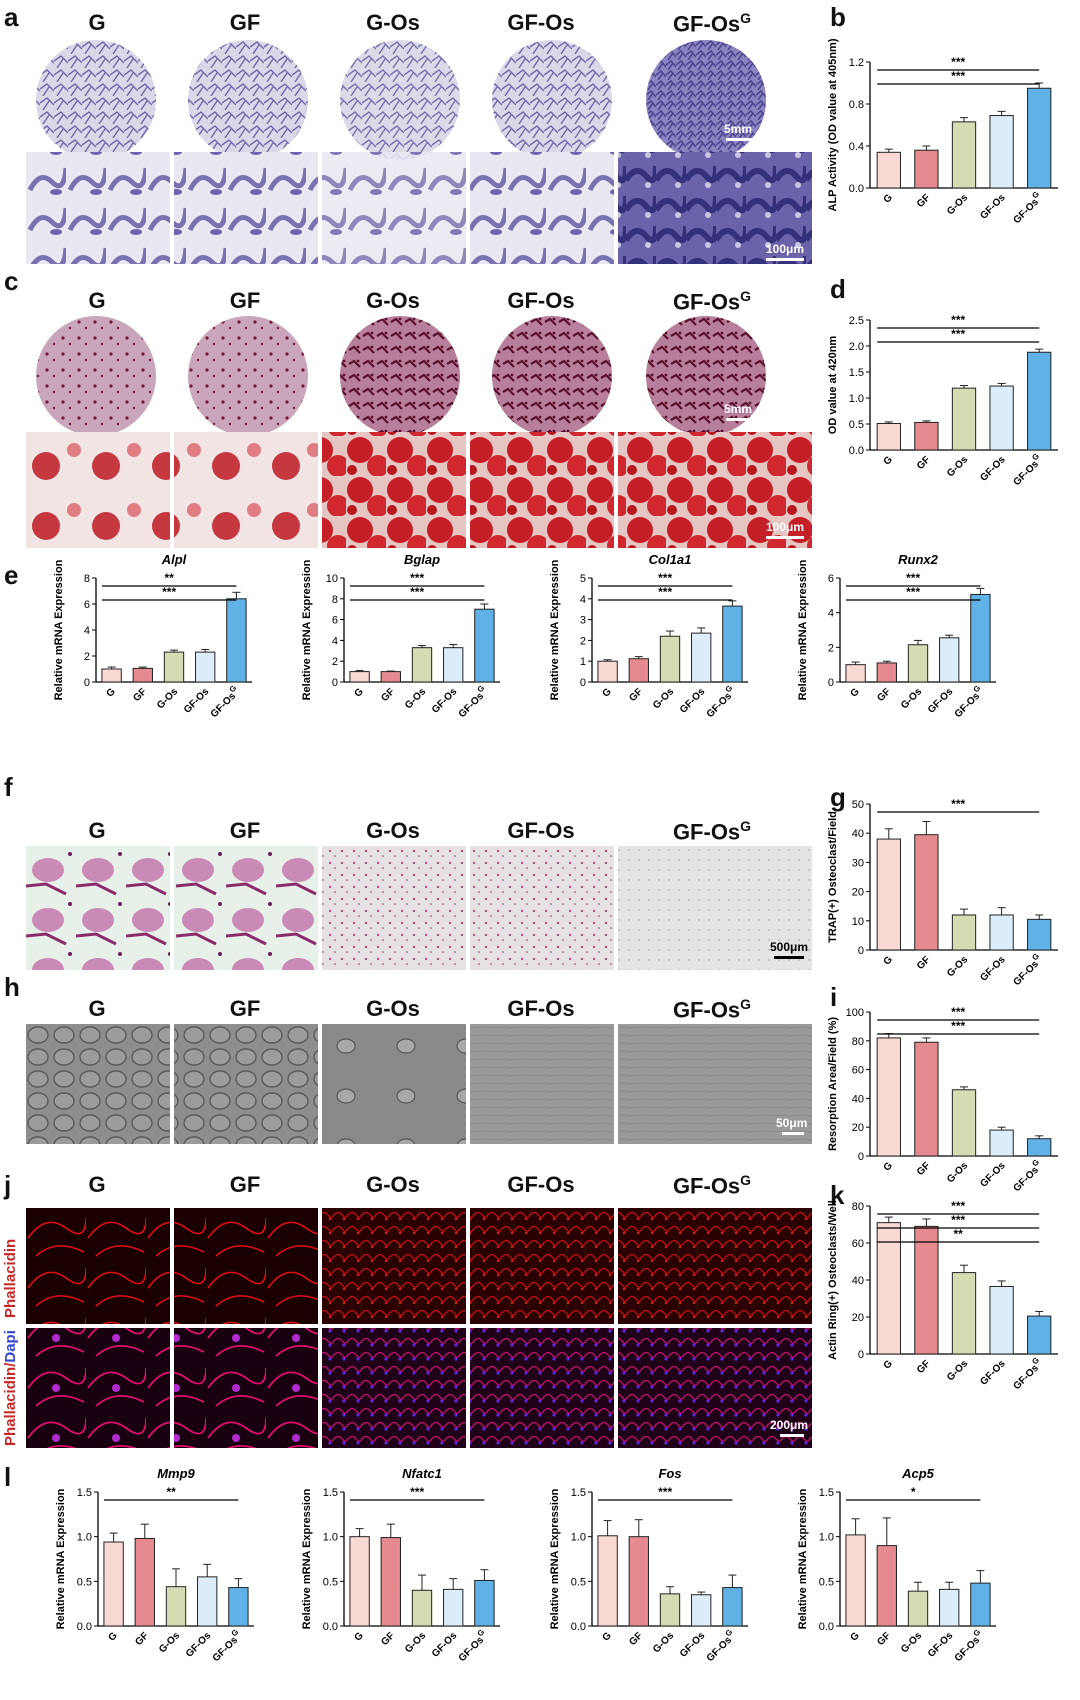 Image resolution: width=1080 pixels, height=1700 pixels. What do you see at coordinates (248, 376) in the screenshot?
I see `ars-dish-gf` at bounding box center [248, 376].